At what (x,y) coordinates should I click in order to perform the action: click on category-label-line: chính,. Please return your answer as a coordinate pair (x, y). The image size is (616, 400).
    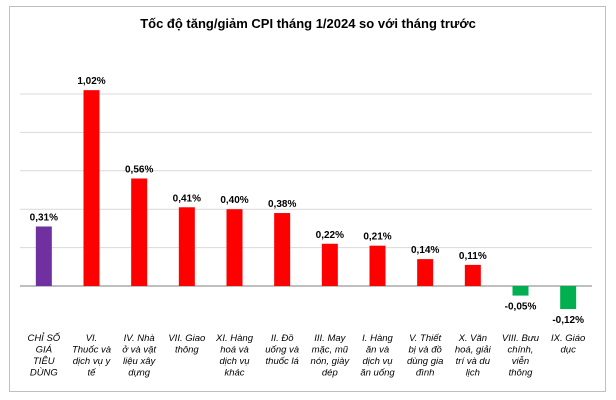
    Looking at the image, I should click on (521, 350).